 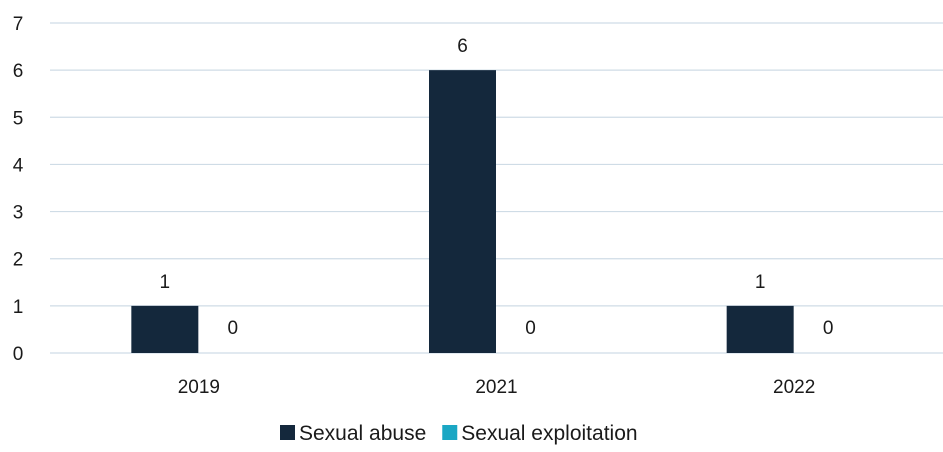 I want to click on bar-sexual-abuse-2022, so click(x=760, y=329).